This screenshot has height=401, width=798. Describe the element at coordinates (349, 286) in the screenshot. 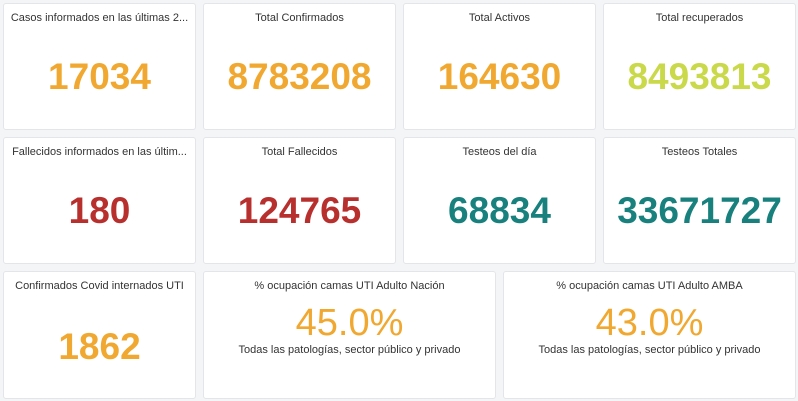

I see `card-title: % ocupación camas UTI Adulto Nación` at that location.